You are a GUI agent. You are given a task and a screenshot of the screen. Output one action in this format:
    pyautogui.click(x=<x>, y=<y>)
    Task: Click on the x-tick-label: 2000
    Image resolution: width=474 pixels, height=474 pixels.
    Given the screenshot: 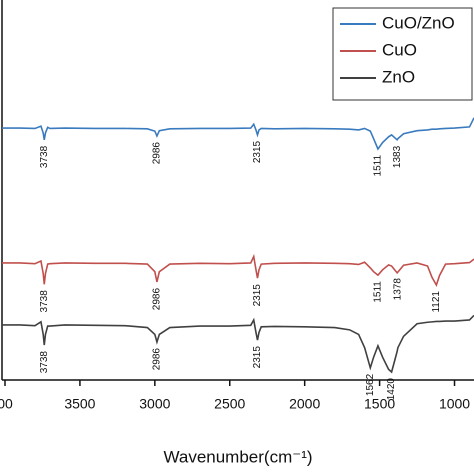 What is the action you would take?
    pyautogui.click(x=304, y=404)
    